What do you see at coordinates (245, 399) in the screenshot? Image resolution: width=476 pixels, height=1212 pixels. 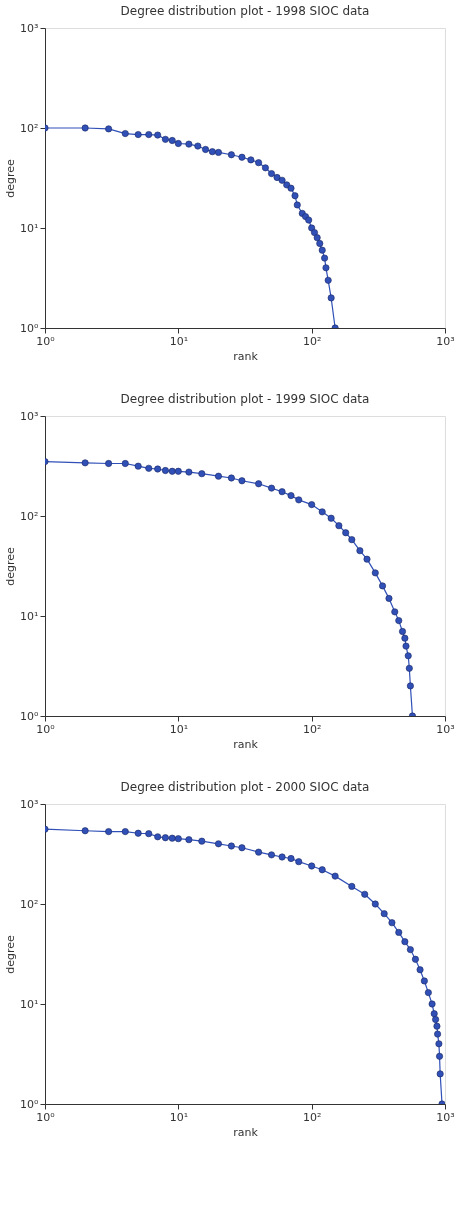 I see `chart-title: Degree distribution plot - 1999 SIOC data` at bounding box center [245, 399].